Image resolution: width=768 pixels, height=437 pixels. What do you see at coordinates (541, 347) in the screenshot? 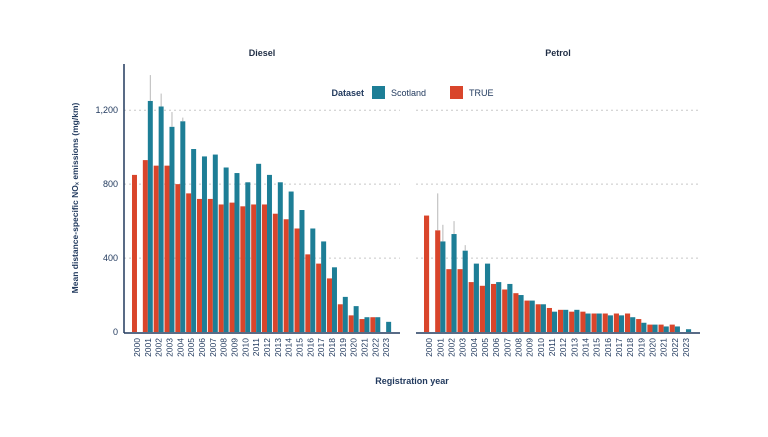
I see `x-tick-label: 2010` at bounding box center [541, 347].